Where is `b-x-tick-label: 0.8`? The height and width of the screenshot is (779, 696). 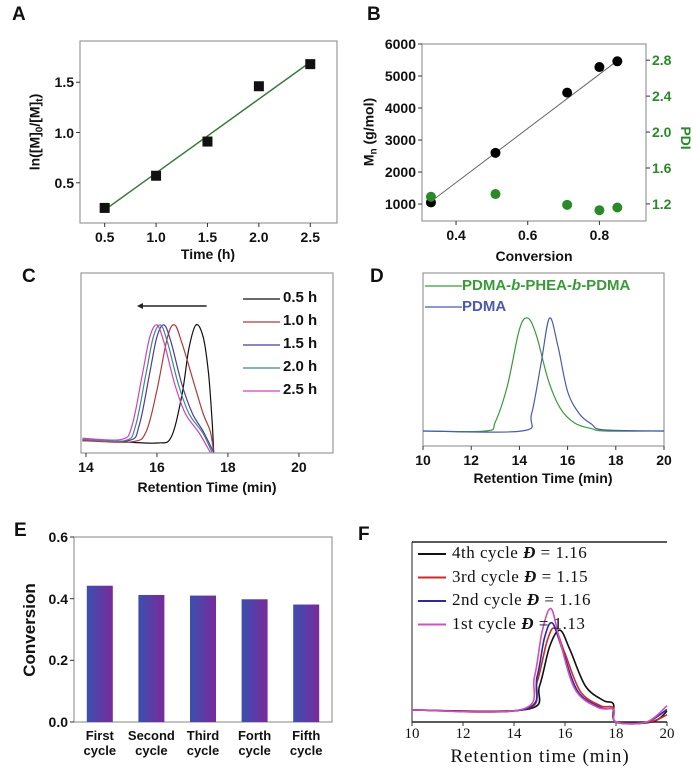
b-x-tick-label: 0.8 is located at coordinates (599, 235).